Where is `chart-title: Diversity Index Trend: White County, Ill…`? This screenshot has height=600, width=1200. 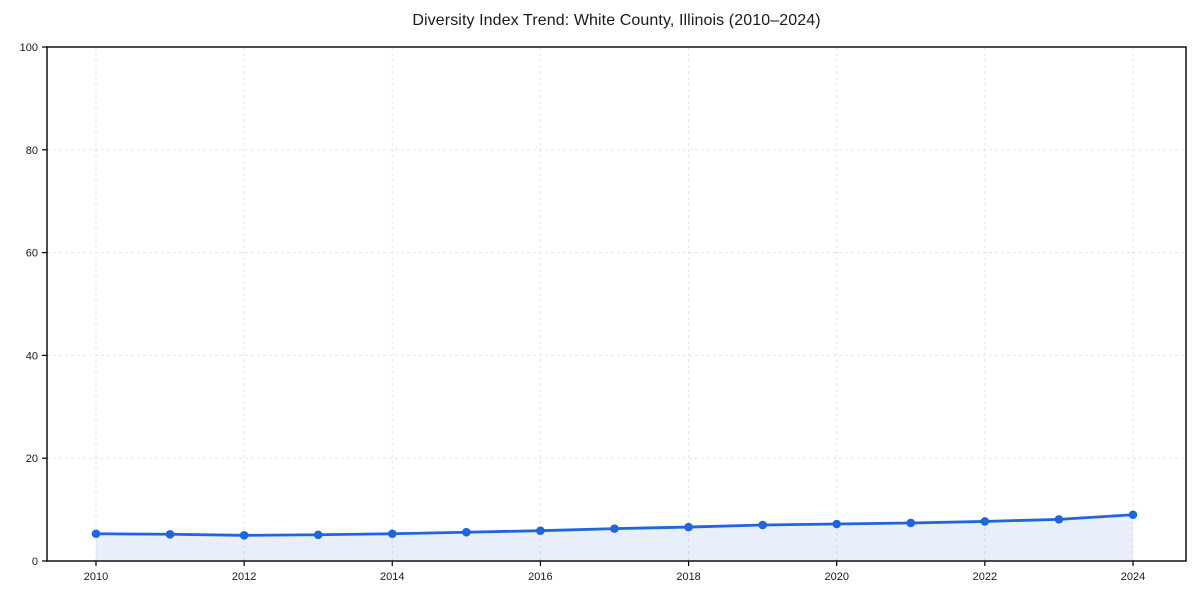 chart-title: Diversity Index Trend: White County, Ill… is located at coordinates (616, 20).